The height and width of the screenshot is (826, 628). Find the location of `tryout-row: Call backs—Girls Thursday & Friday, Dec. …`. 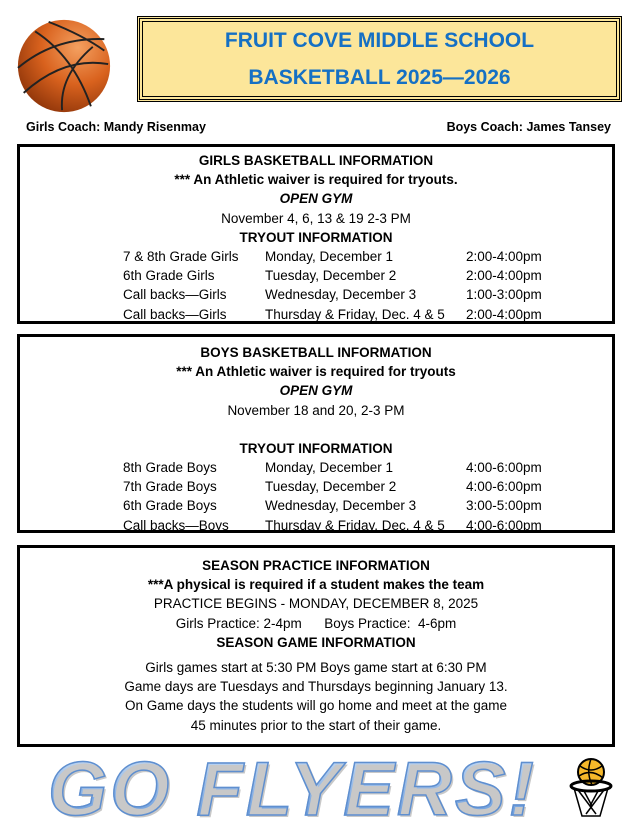

tryout-row: Call backs—Girls Thursday & Friday, Dec. … is located at coordinates (316, 314).